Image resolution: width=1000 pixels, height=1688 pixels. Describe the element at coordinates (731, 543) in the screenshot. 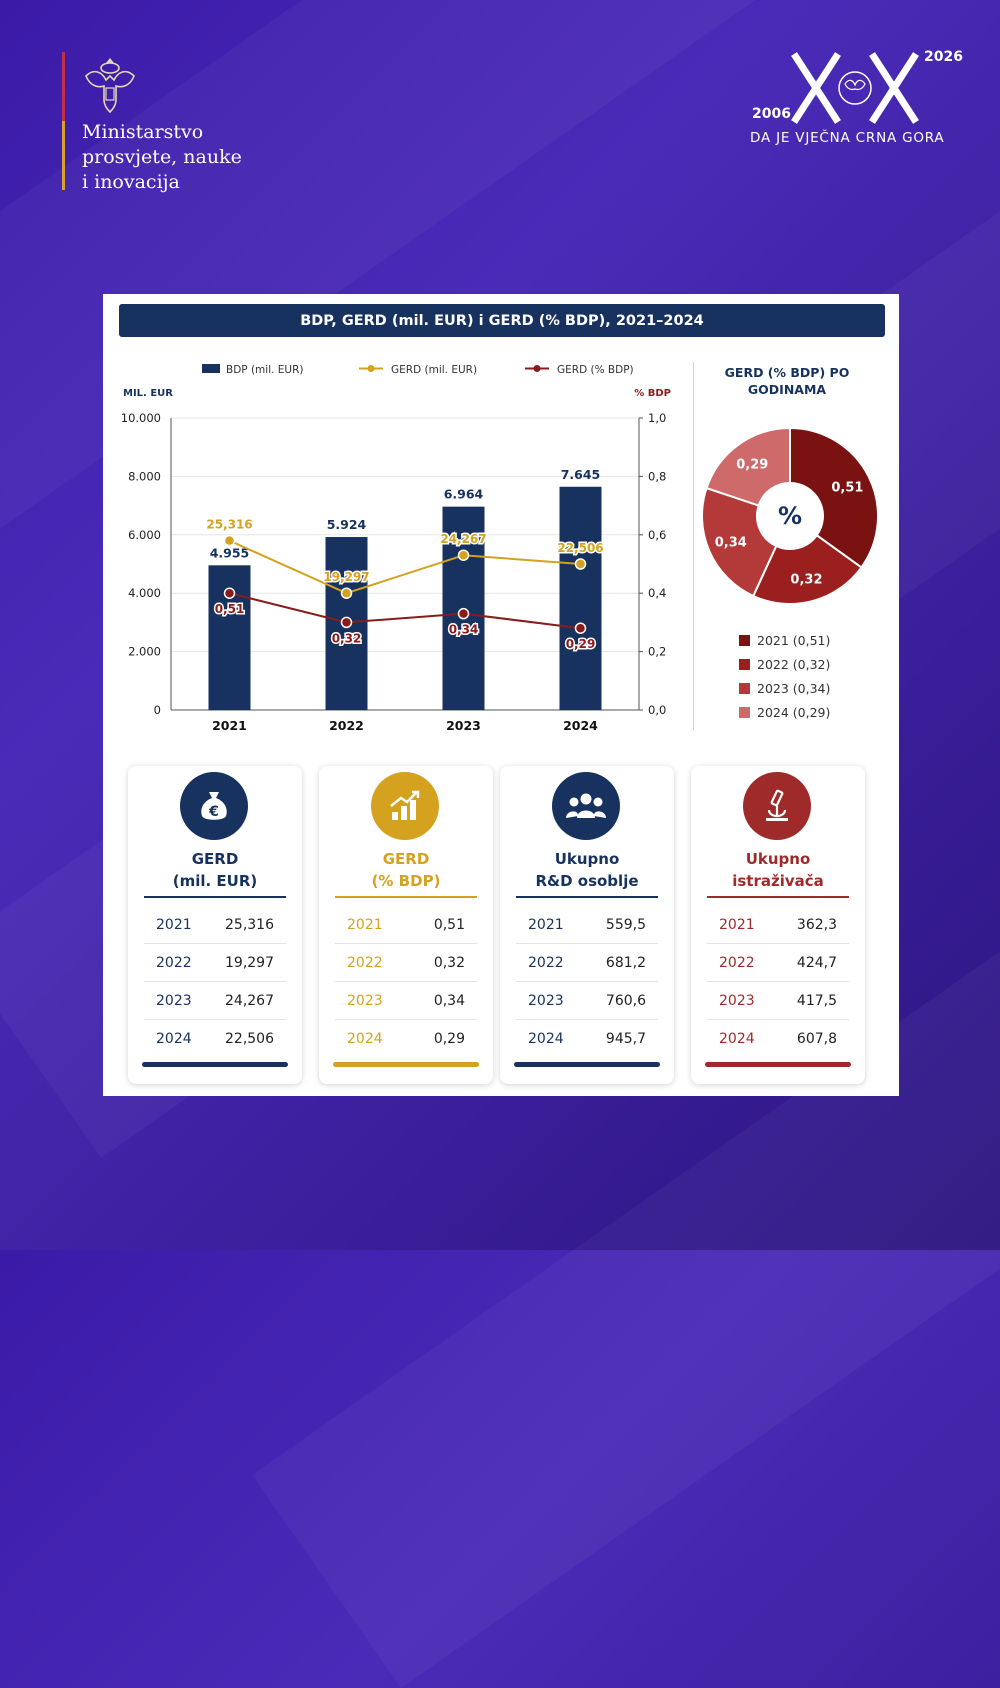

I see `donut-slice-label: 0,34` at that location.